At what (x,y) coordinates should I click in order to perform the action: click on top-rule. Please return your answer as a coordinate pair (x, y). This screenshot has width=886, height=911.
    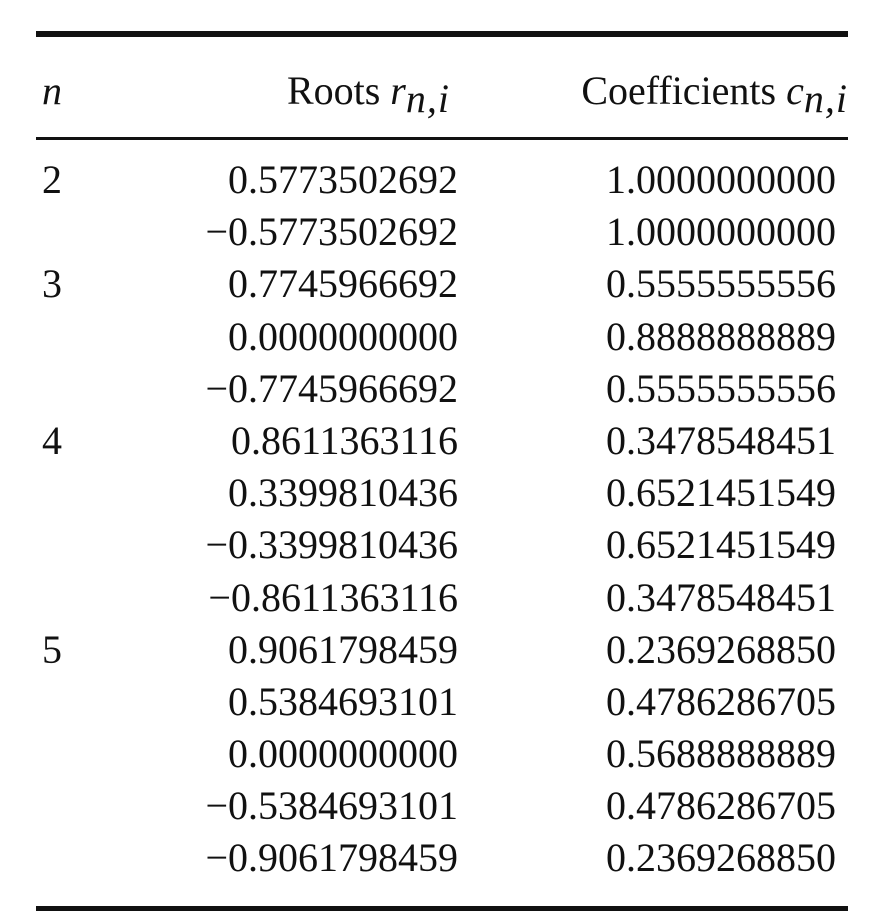
    Looking at the image, I should click on (442, 34).